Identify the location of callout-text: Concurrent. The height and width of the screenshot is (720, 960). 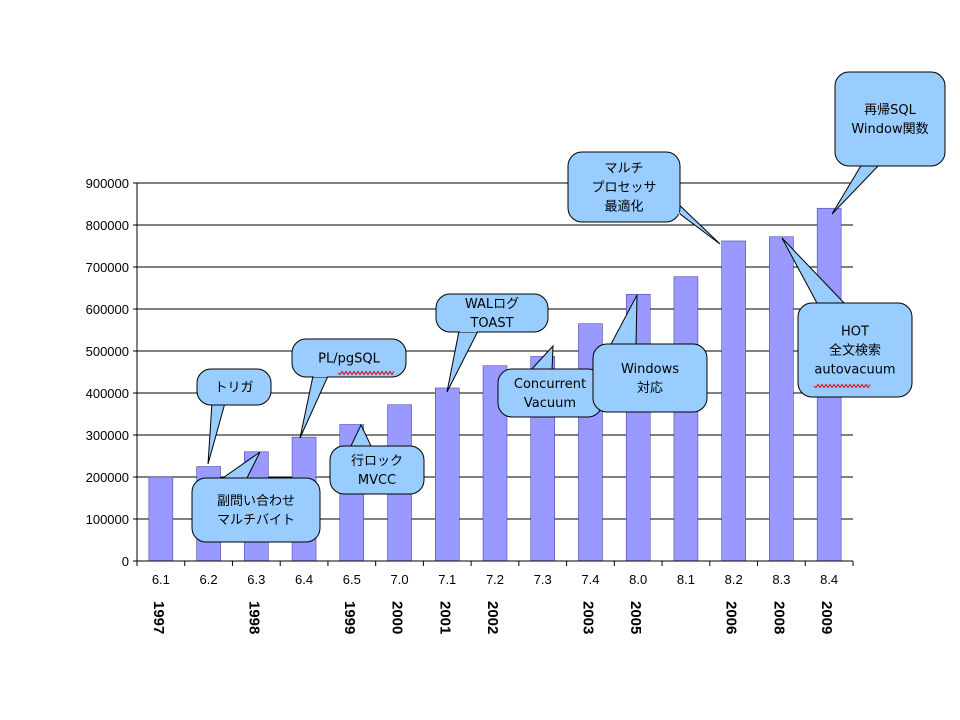
(550, 384).